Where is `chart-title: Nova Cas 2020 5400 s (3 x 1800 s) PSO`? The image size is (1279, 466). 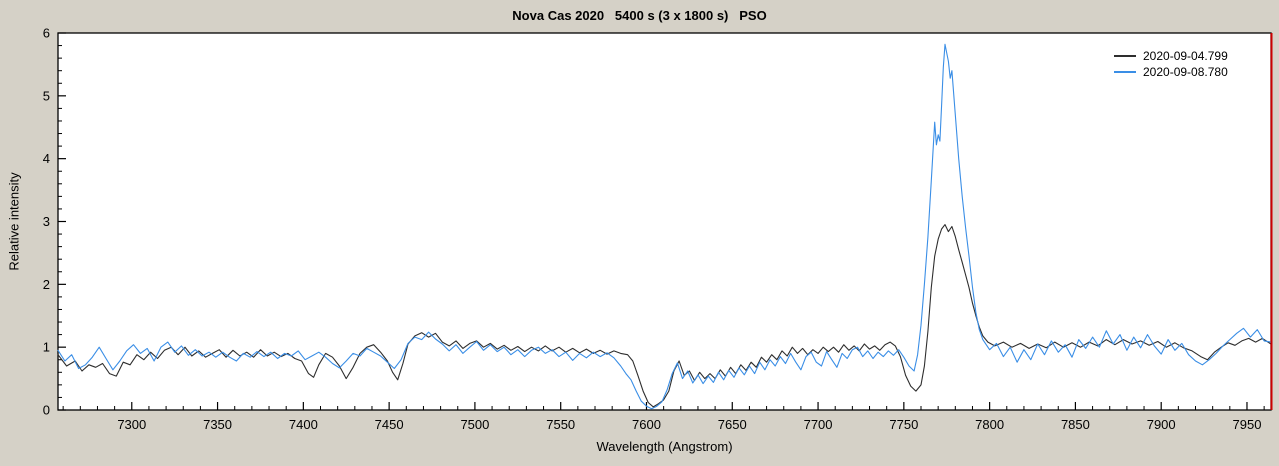
chart-title: Nova Cas 2020 5400 s (3 x 1800 s) PSO is located at coordinates (639, 15).